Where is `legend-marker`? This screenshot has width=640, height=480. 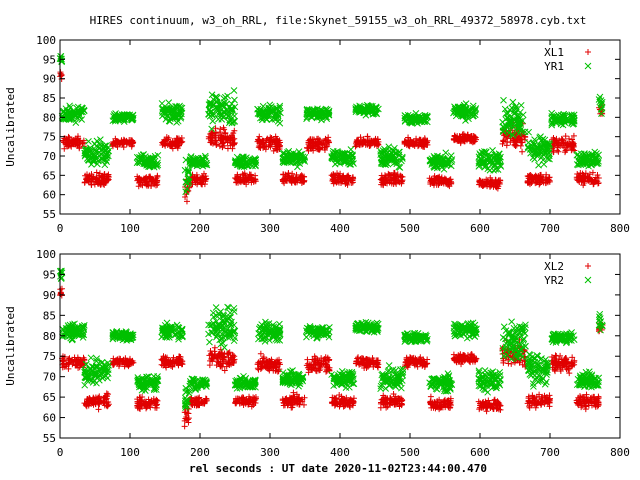
legend-marker is located at coordinates (588, 66).